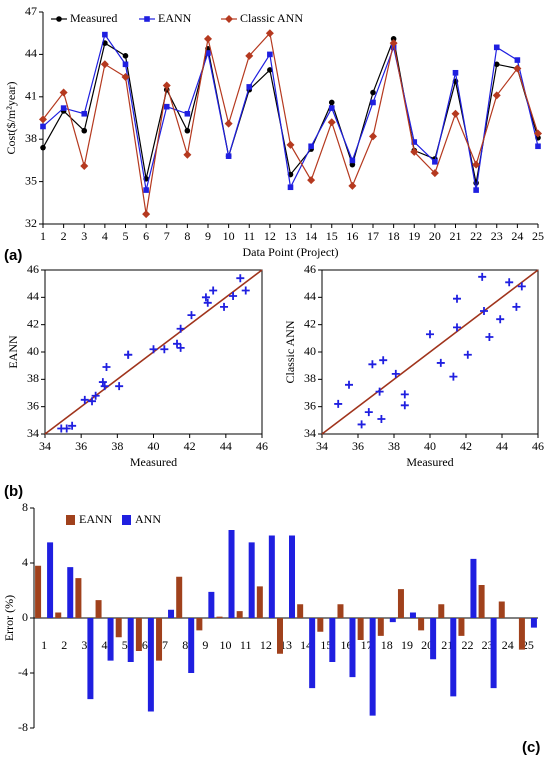 This screenshot has width=550, height=762. I want to click on y-tick-label: 36, so click(33, 405).